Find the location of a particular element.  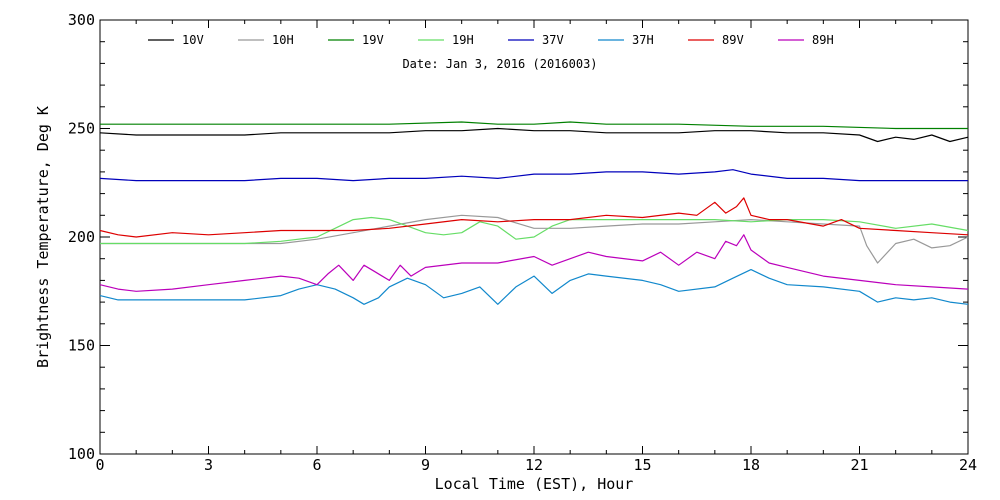

series-line-10v is located at coordinates (534, 135).